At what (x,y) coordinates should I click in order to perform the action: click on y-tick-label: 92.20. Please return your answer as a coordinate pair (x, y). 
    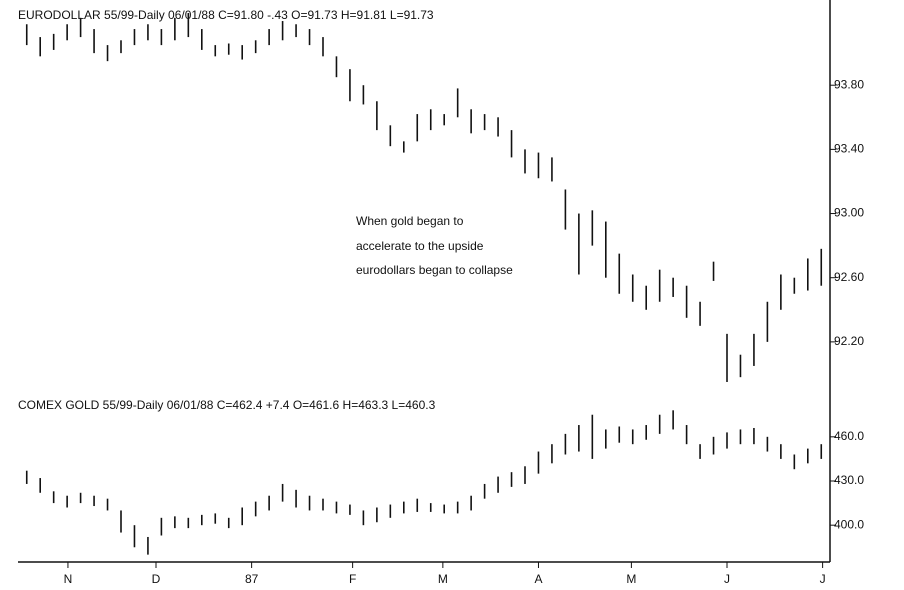
    Looking at the image, I should click on (849, 341).